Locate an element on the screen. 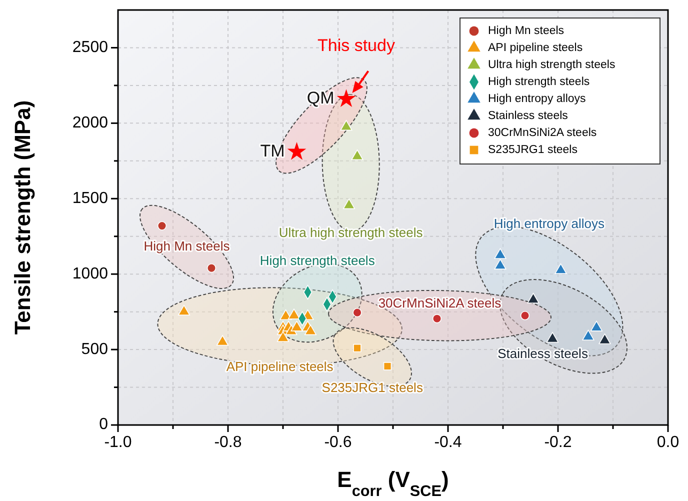 This screenshot has height=501, width=688. legend-label: High Mn steels is located at coordinates (526, 31).